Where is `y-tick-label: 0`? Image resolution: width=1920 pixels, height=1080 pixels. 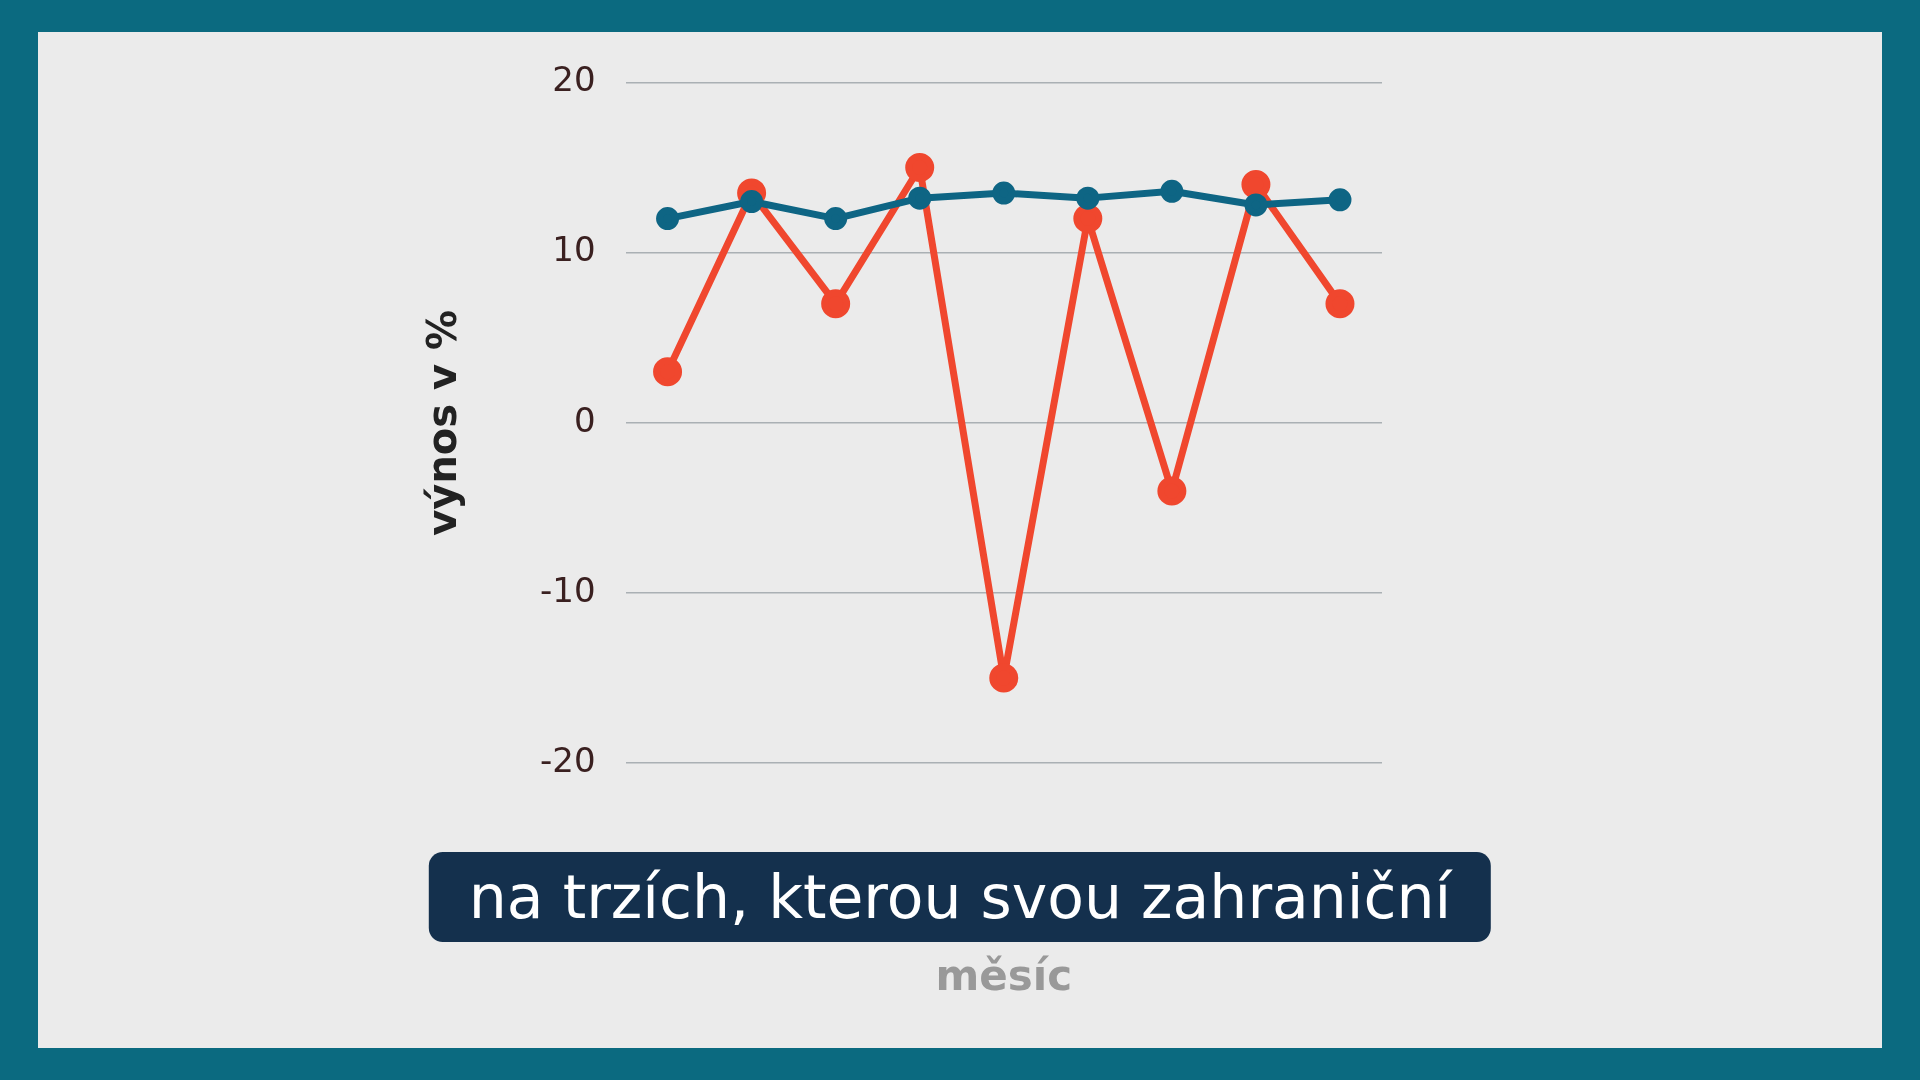 y-tick-label: 0 is located at coordinates (584, 419).